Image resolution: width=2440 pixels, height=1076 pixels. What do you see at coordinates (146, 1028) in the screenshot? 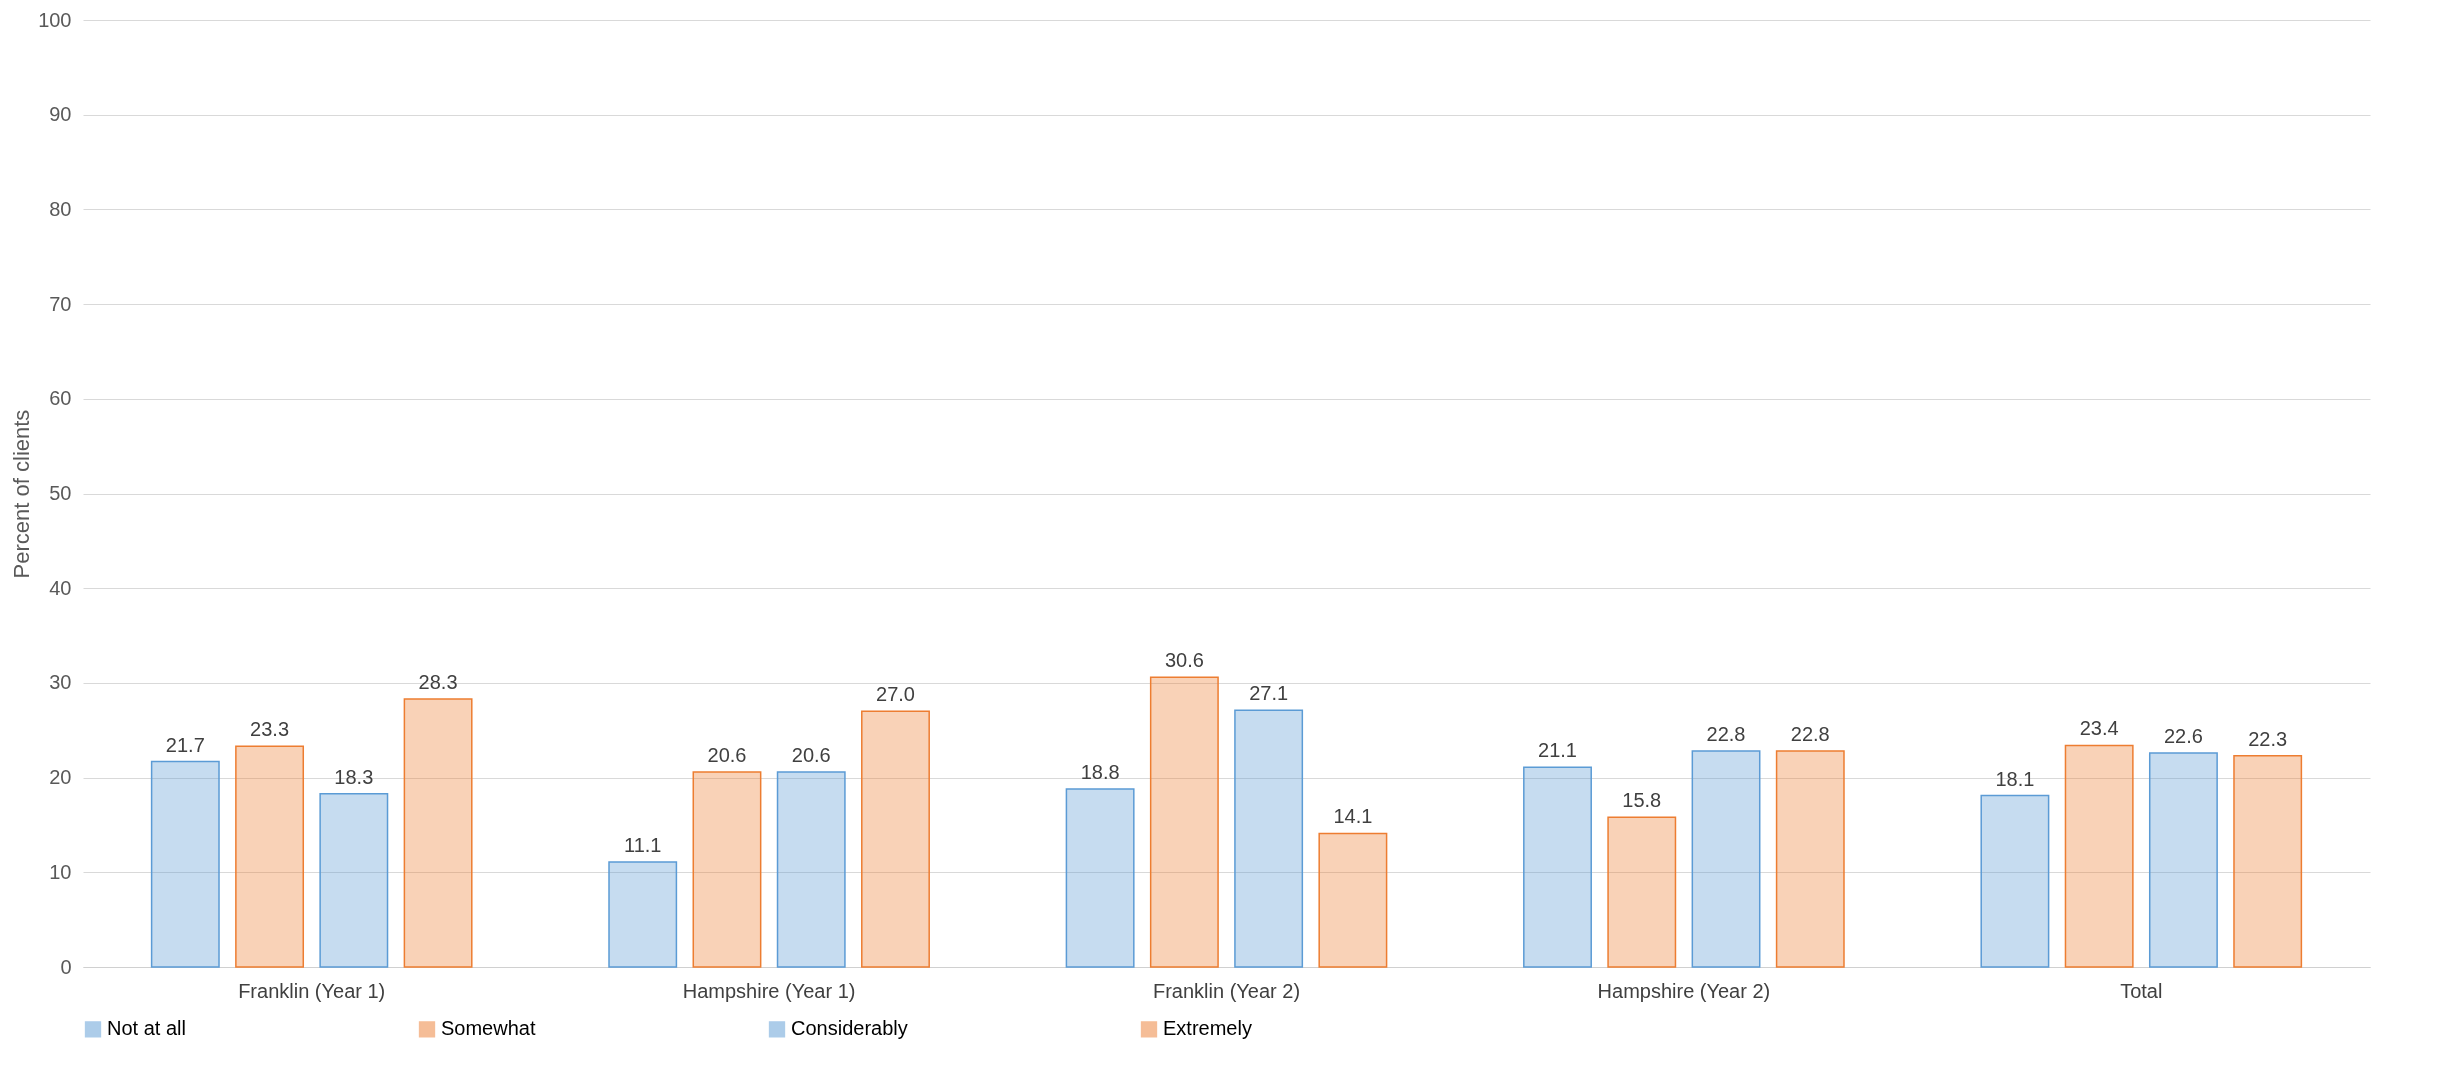
I see `legend-label: Not at all` at bounding box center [146, 1028].